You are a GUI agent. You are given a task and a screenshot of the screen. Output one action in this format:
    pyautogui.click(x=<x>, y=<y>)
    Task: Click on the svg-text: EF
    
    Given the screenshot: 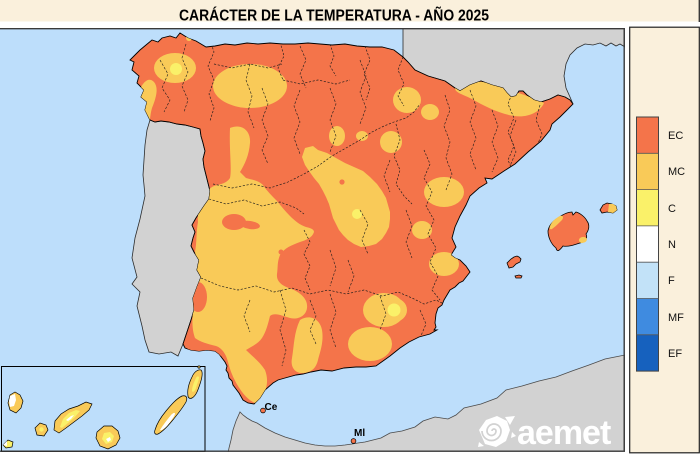 What is the action you would take?
    pyautogui.click(x=675, y=354)
    